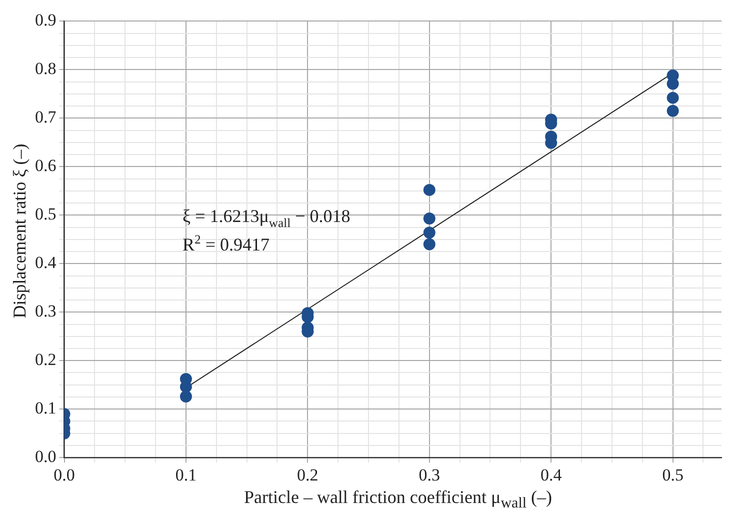  I want to click on y-axis-title: Displacement ratio ξ (–), so click(20, 230).